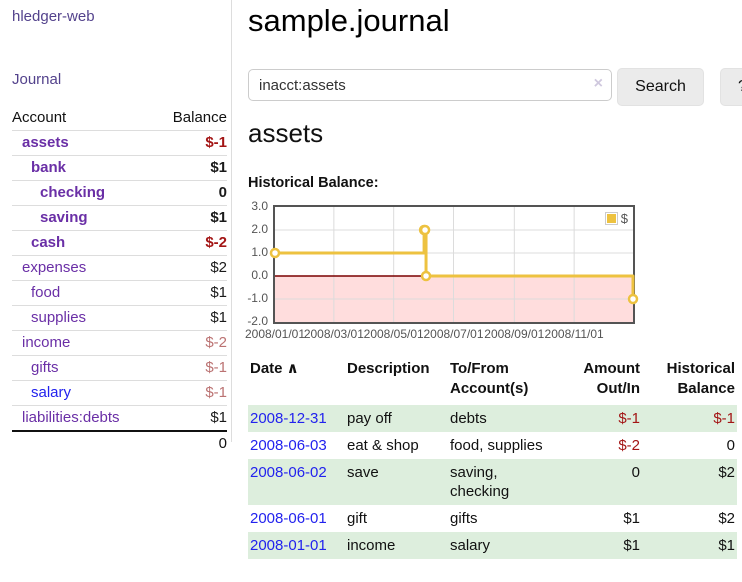  I want to click on accounts-header-balance: Balance, so click(199, 117).